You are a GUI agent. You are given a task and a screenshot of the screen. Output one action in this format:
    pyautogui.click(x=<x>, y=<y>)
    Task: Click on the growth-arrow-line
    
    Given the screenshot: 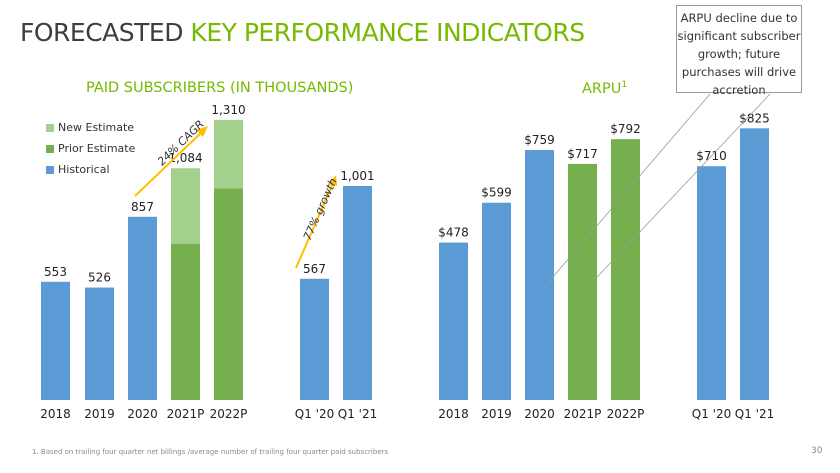 What is the action you would take?
    pyautogui.click(x=314, y=225)
    